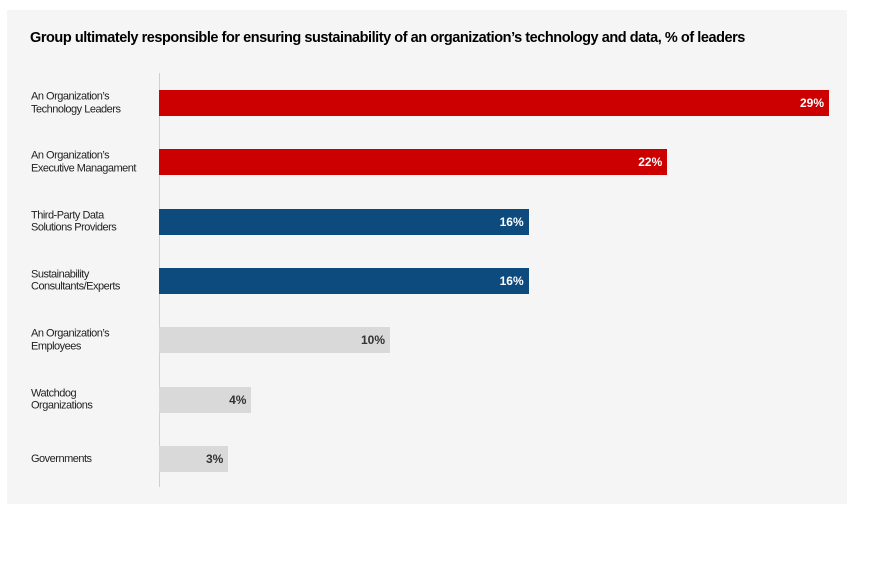  Describe the element at coordinates (75, 280) in the screenshot. I see `category-label: Sustainability Consultants/Experts` at that location.